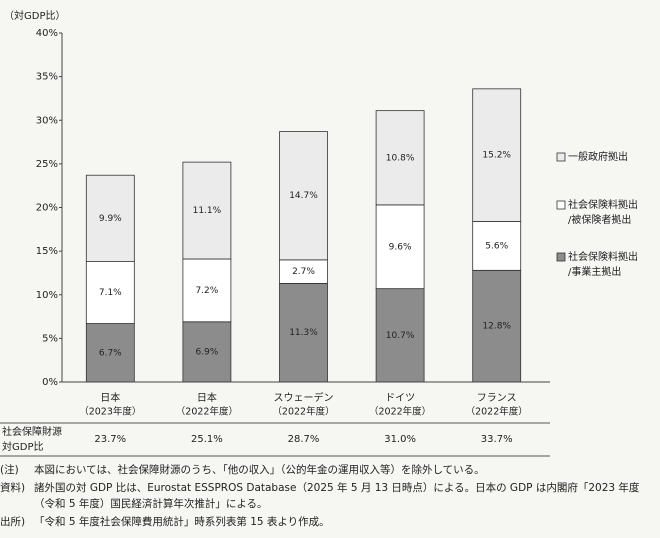 This screenshot has height=538, width=660. Describe the element at coordinates (110, 439) in the screenshot. I see `total-value: 23.7%` at that location.